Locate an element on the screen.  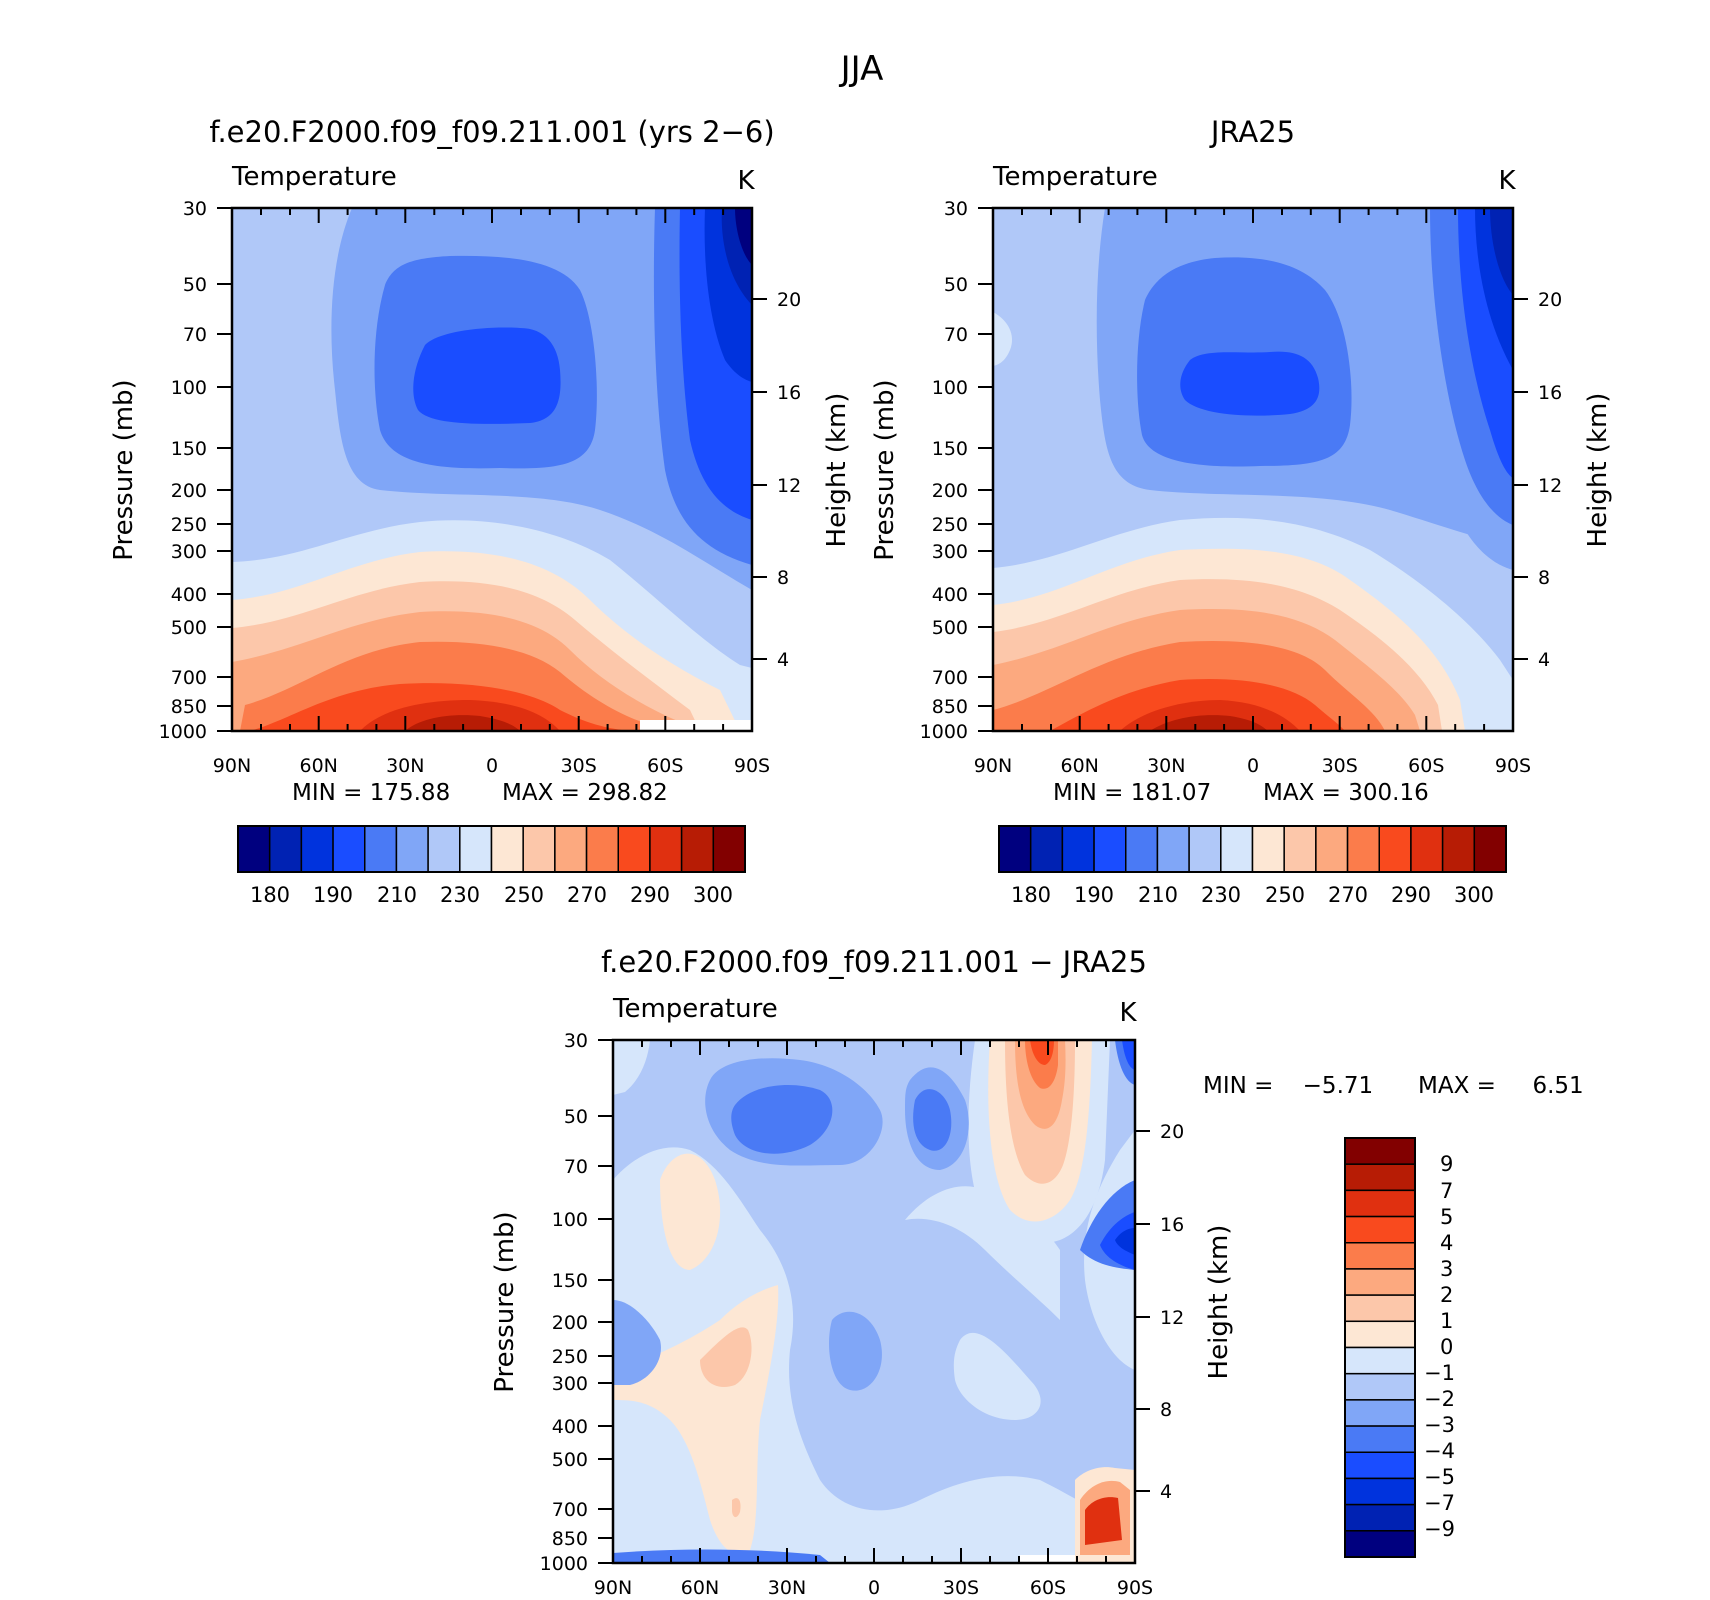
colorbar-label: −2 is located at coordinates (1439, 1399).